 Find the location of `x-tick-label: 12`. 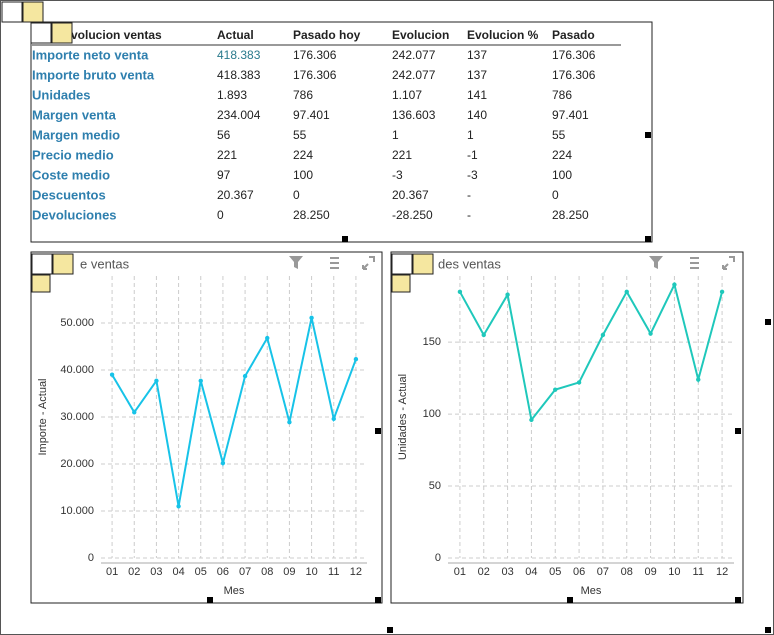

x-tick-label: 12 is located at coordinates (356, 572).